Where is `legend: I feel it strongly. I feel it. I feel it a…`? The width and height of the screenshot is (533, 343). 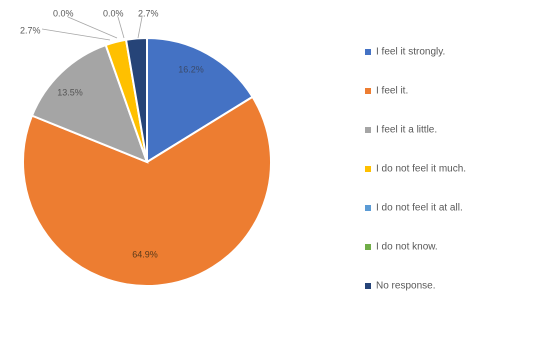
legend: I feel it strongly. I feel it. I feel it a… is located at coordinates (415, 169).